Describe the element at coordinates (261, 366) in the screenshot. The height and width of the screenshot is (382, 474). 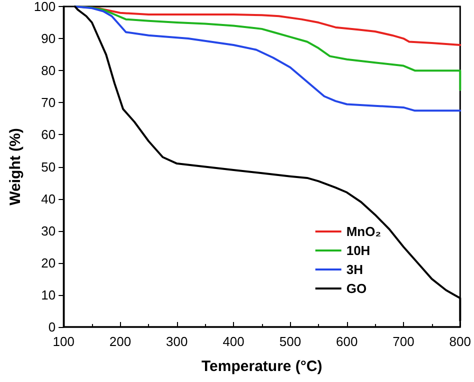
I see `x-axis-title: Temperature (°C)` at that location.